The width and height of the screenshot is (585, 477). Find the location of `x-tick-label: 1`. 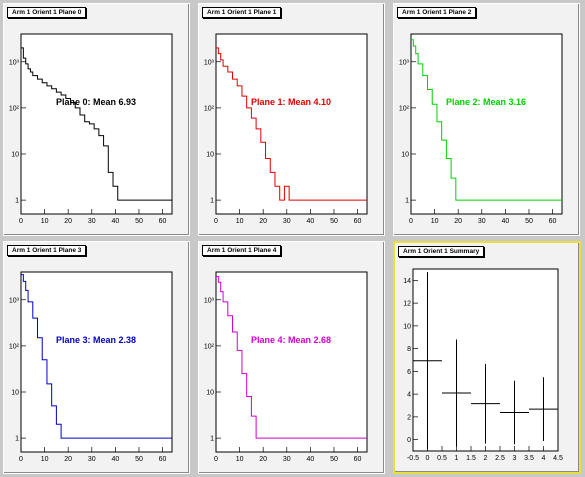

x-tick-label: 1 is located at coordinates (457, 458).